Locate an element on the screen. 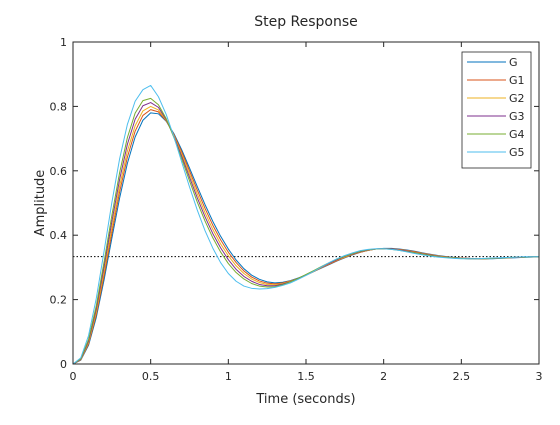 The width and height of the screenshot is (560, 425). x-axis-label: Time (seconds) is located at coordinates (305, 399).